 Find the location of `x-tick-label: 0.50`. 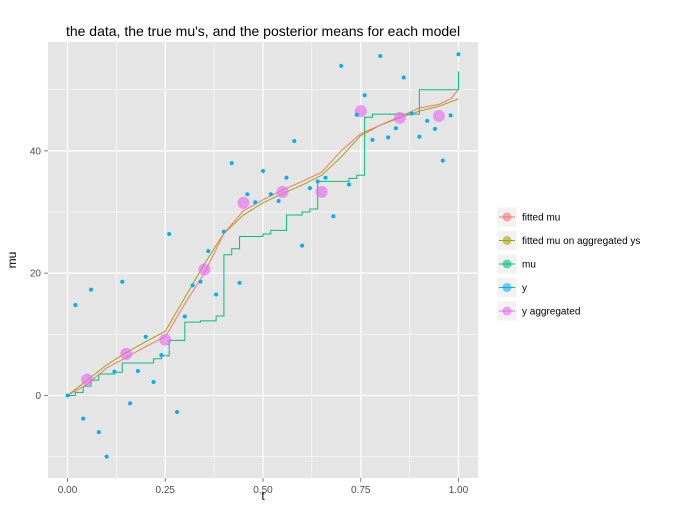

x-tick-label: 0.50 is located at coordinates (263, 490).